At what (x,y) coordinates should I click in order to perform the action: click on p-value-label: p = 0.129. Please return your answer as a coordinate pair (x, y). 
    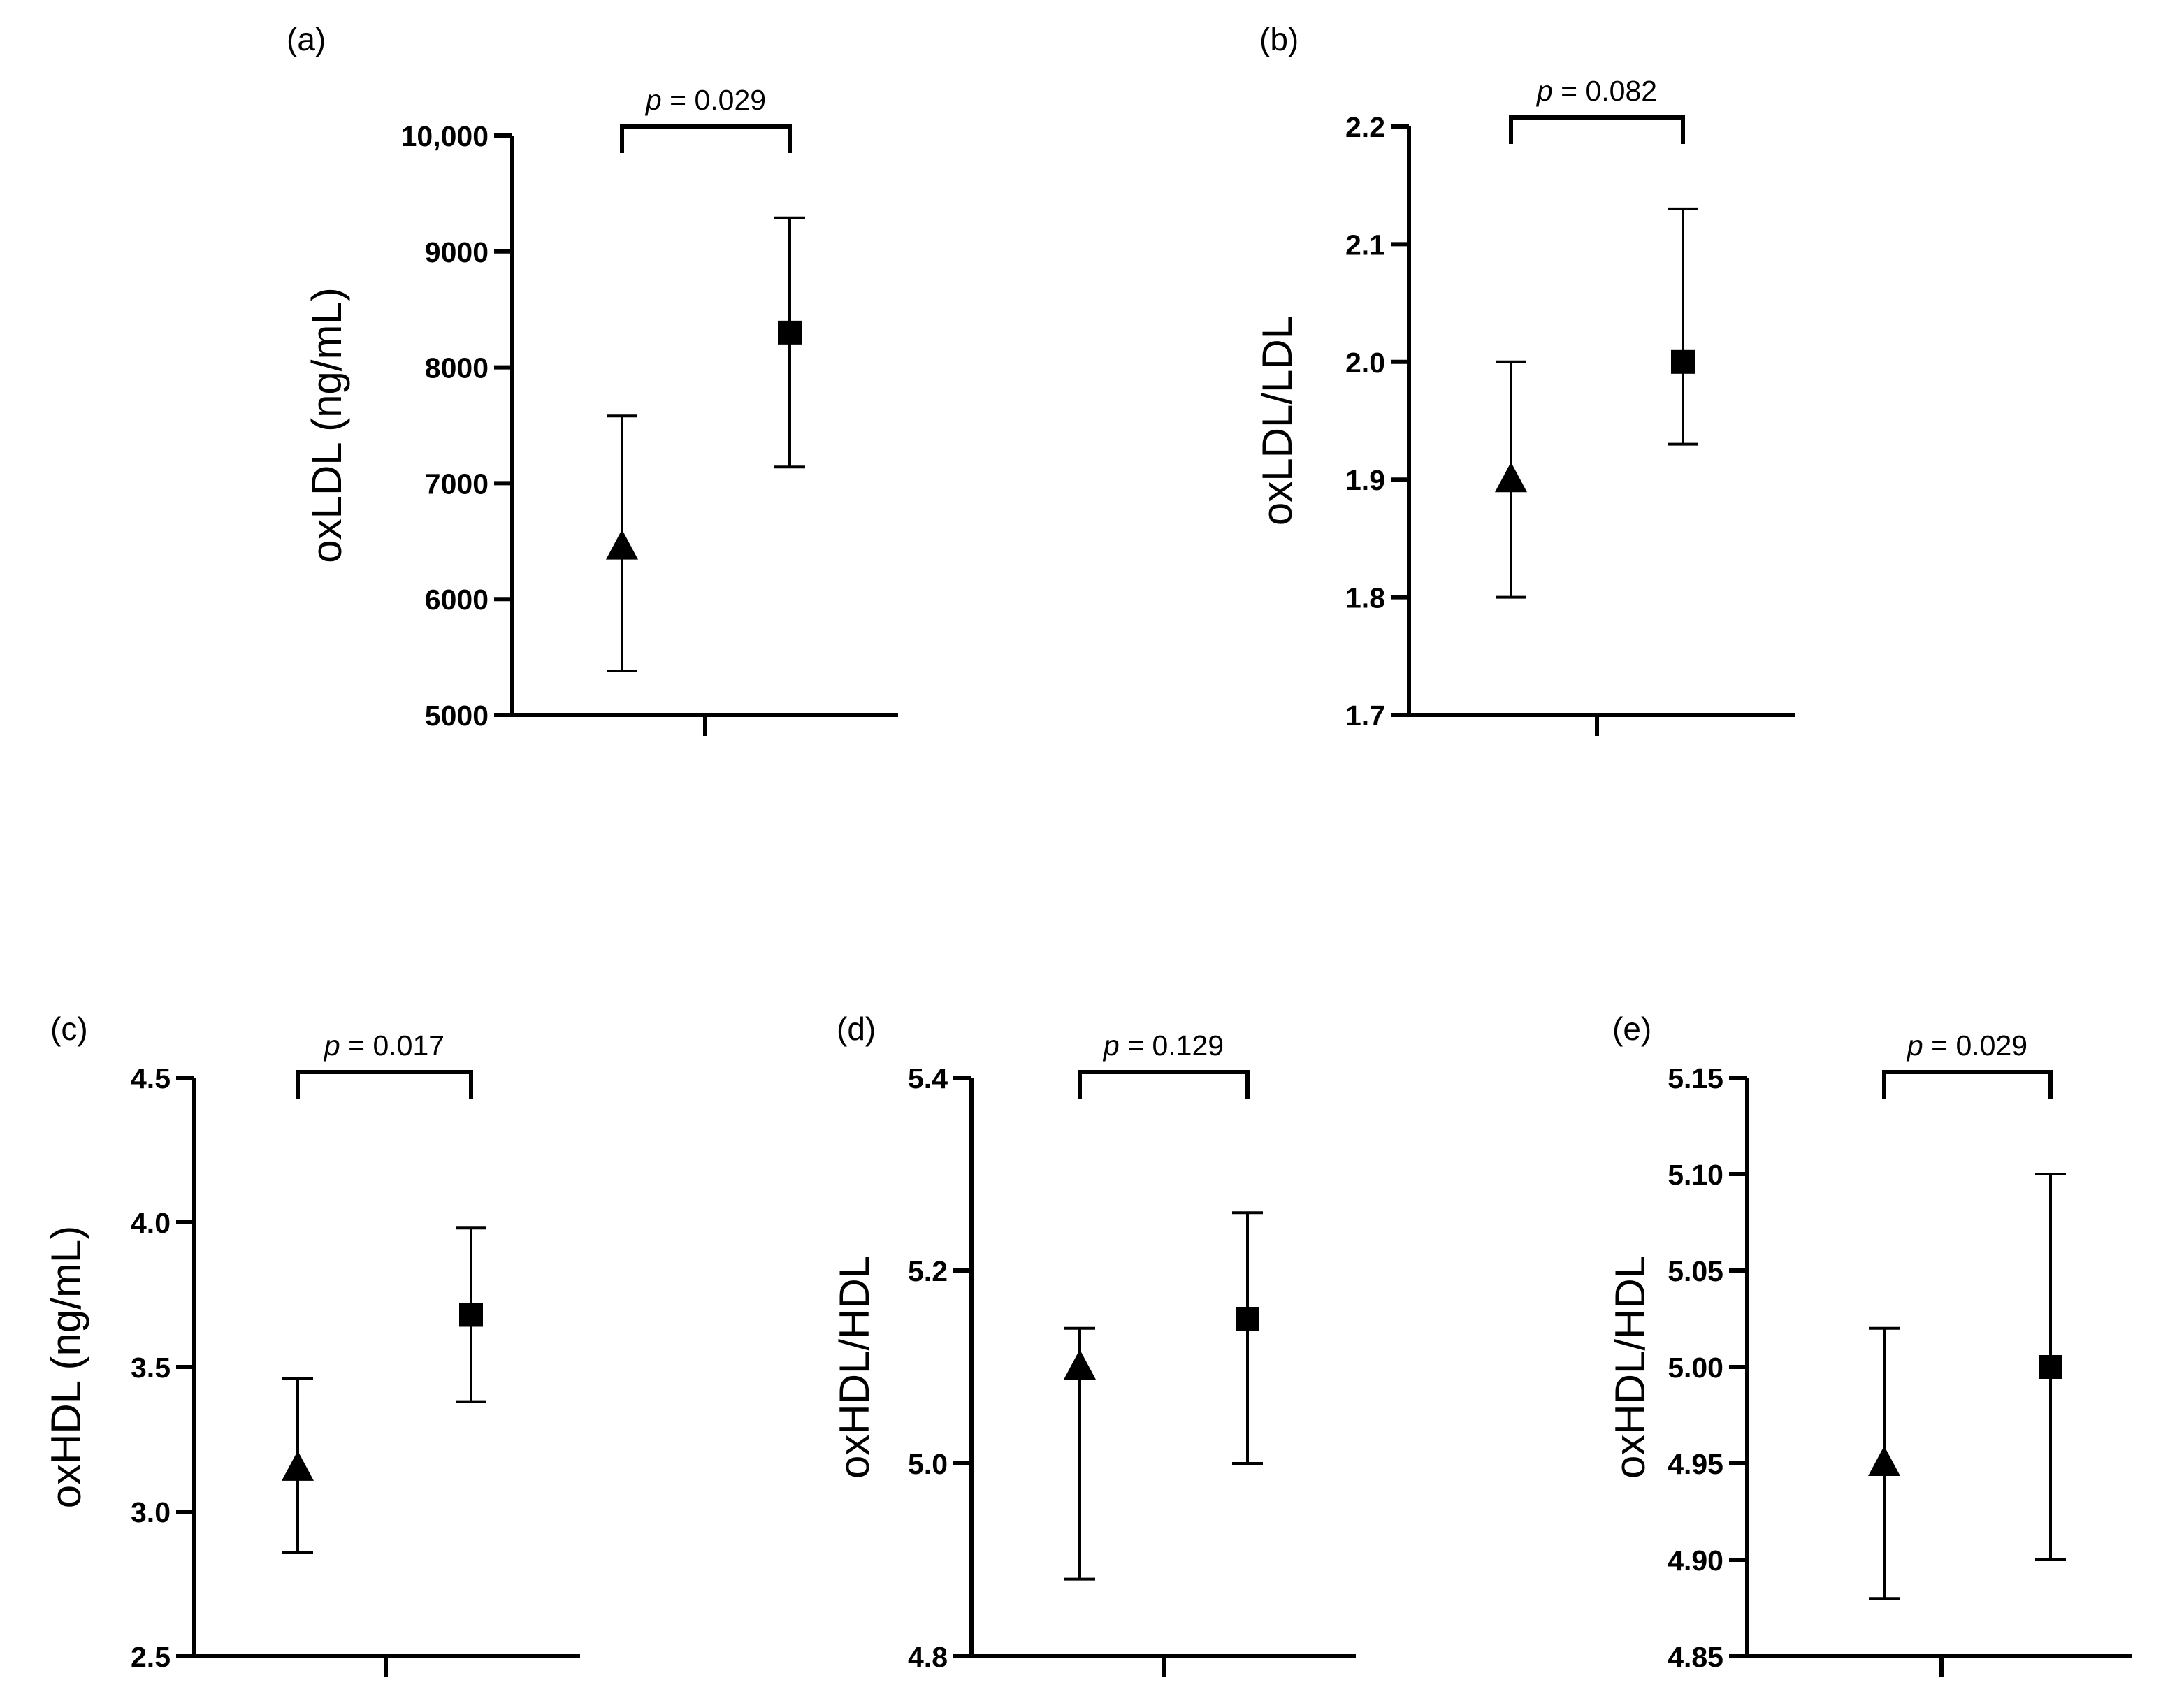
    Looking at the image, I should click on (1163, 1045).